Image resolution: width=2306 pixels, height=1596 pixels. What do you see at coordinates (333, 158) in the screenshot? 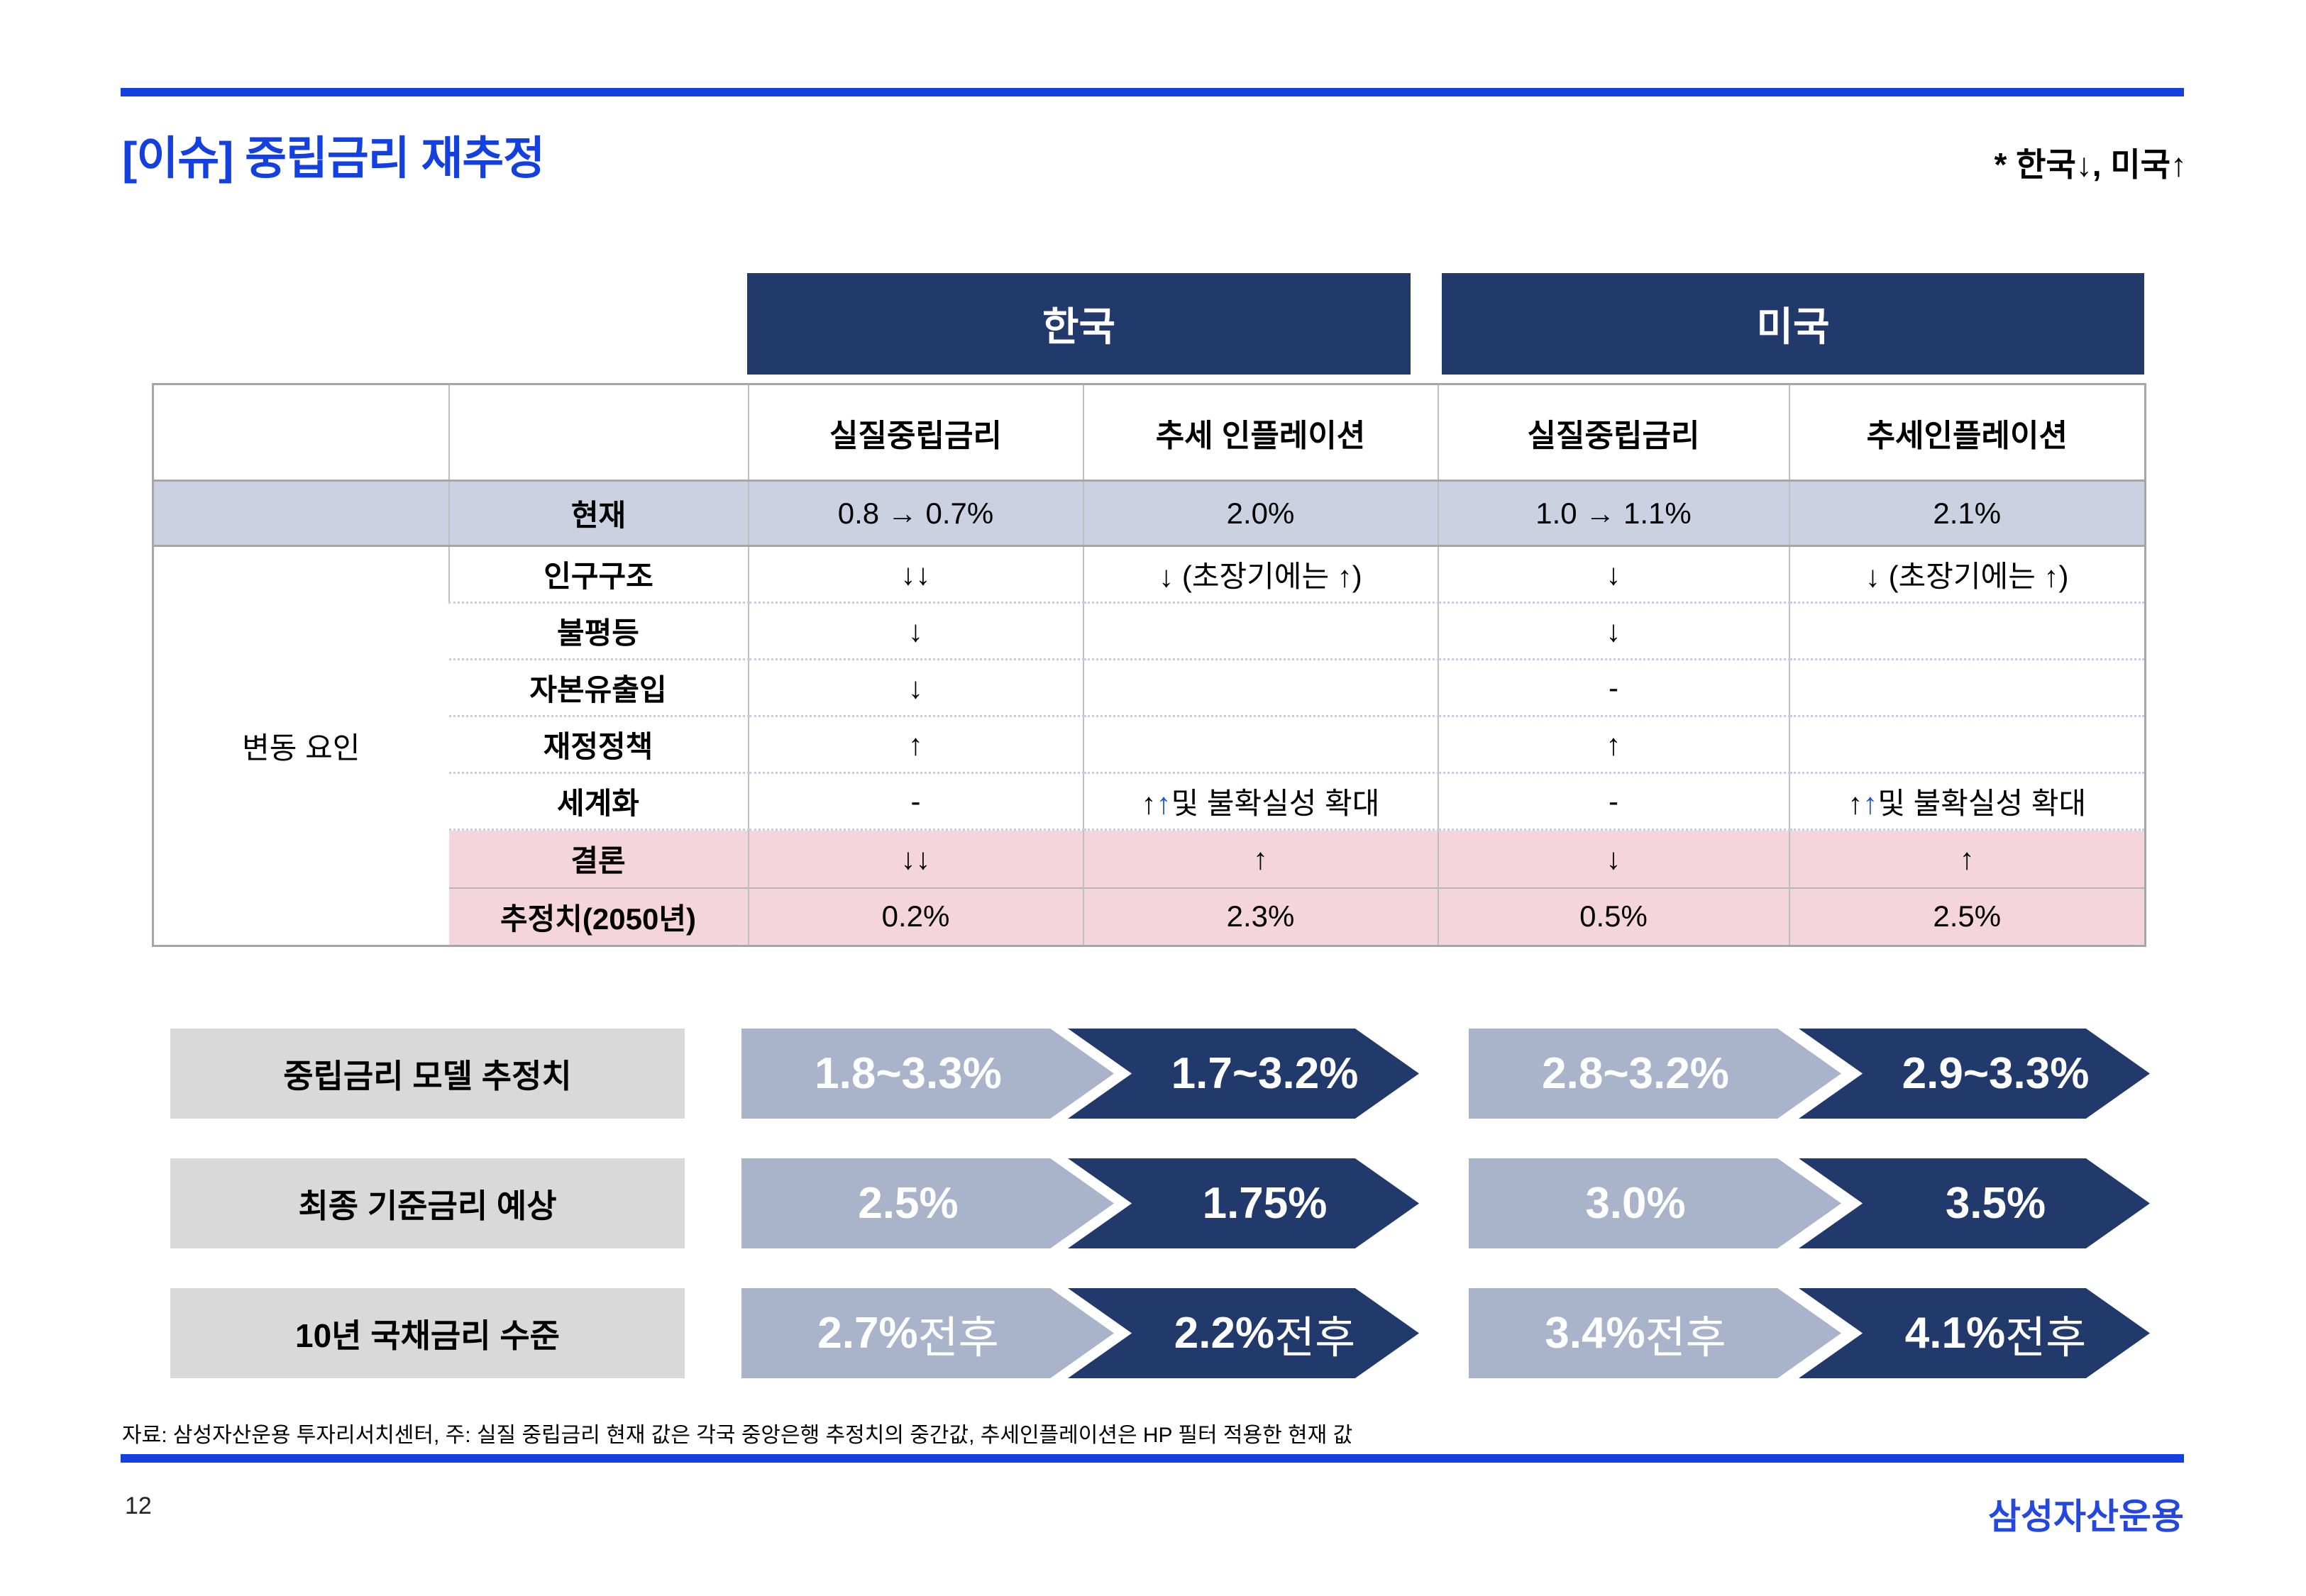
I see `page-title: [이슈] 중립금리 재추정` at bounding box center [333, 158].